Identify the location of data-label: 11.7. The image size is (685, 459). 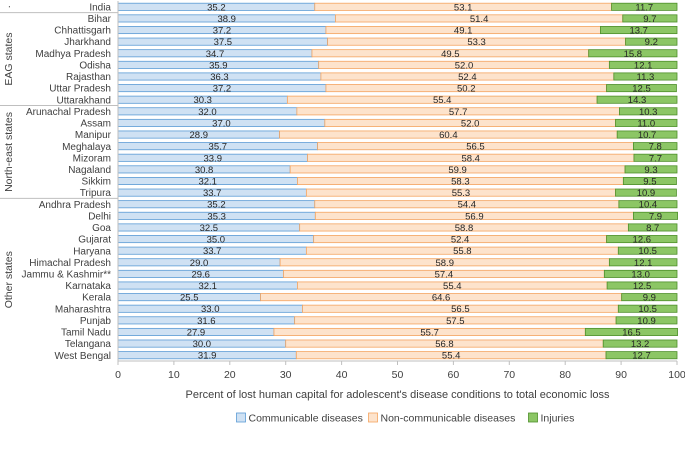
(644, 7).